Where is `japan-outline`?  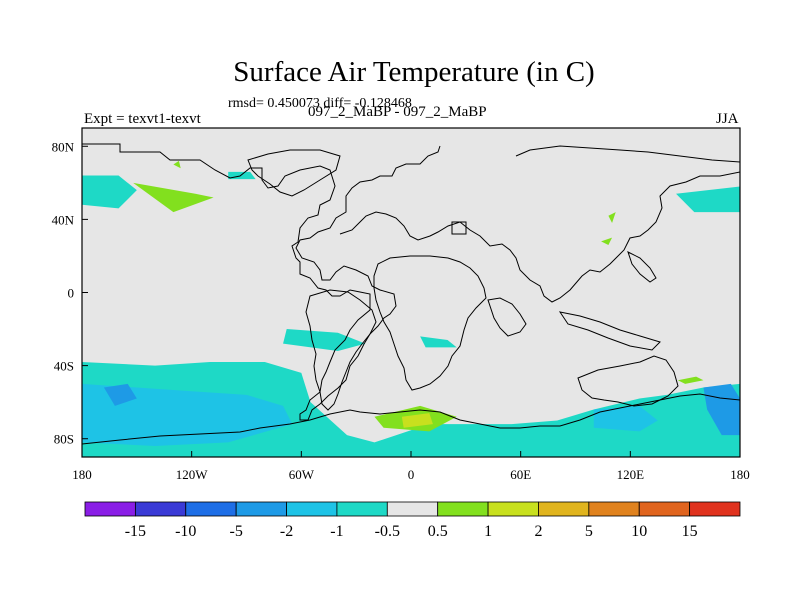
japan-outline is located at coordinates (642, 267).